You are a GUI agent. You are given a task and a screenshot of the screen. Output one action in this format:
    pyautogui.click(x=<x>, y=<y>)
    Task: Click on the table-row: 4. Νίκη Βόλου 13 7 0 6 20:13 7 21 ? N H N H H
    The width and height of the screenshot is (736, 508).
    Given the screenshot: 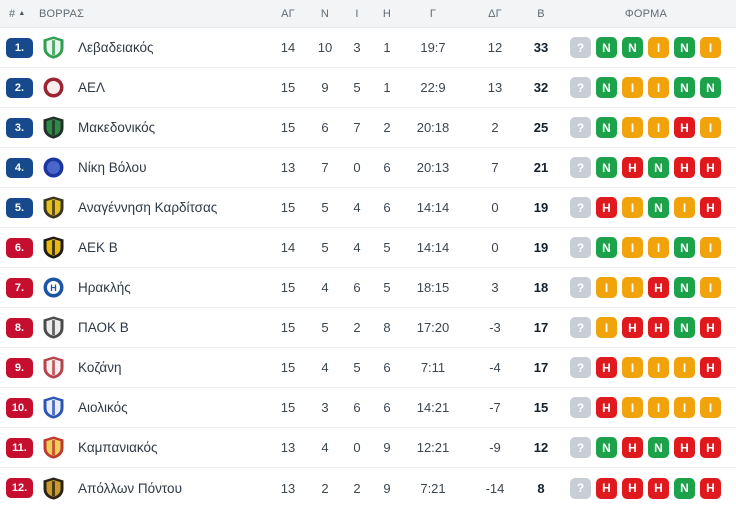 What is the action you would take?
    pyautogui.click(x=368, y=168)
    